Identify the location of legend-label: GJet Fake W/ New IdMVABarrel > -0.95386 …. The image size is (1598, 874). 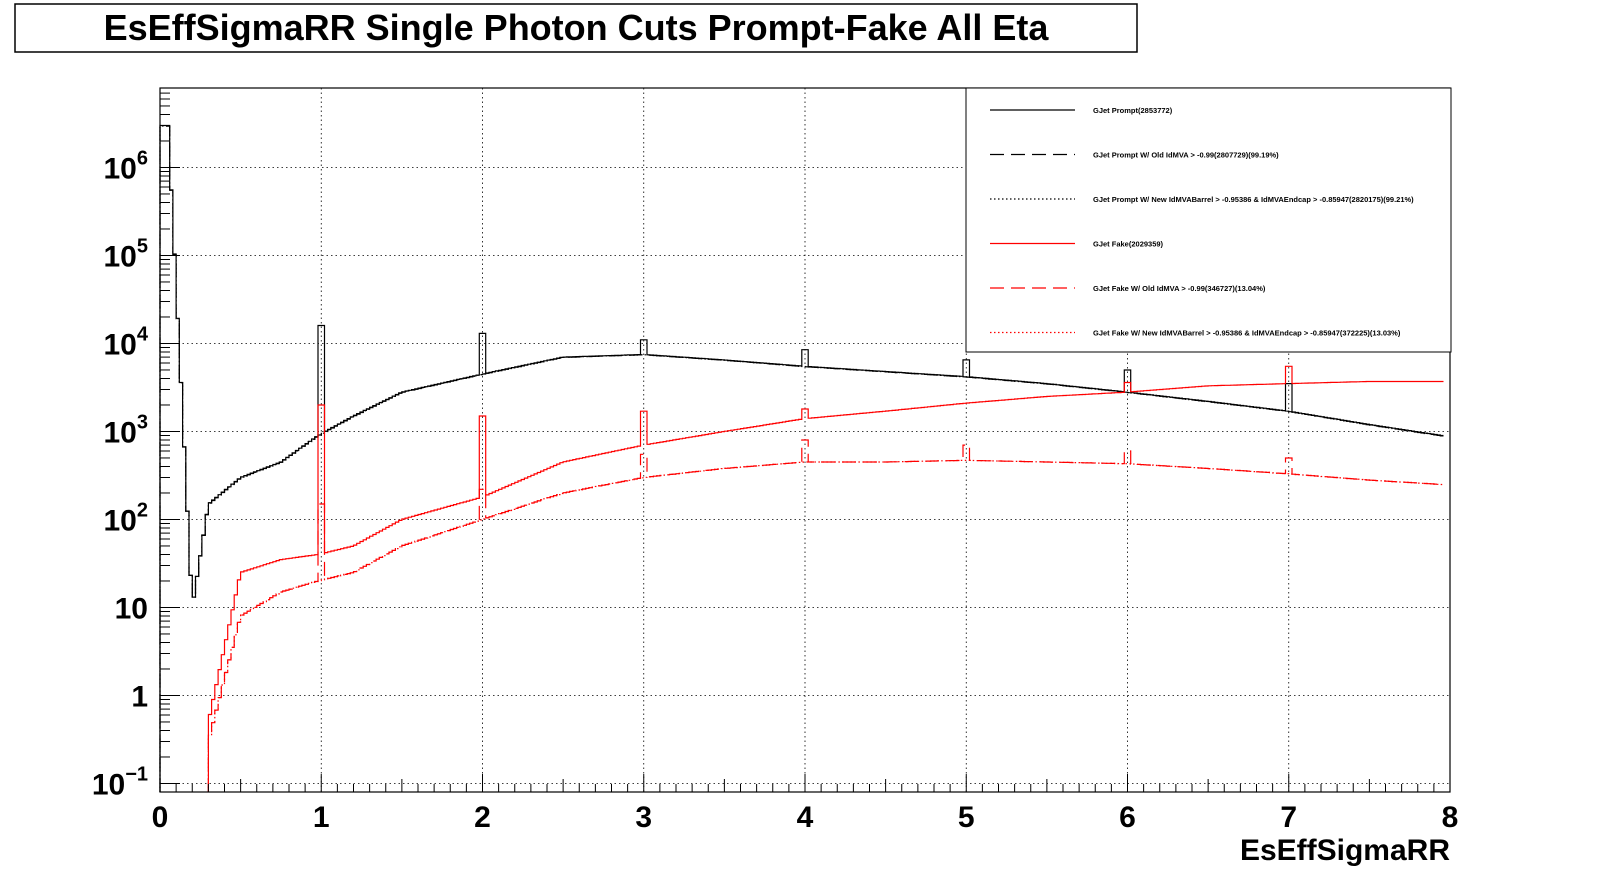
(1247, 333).